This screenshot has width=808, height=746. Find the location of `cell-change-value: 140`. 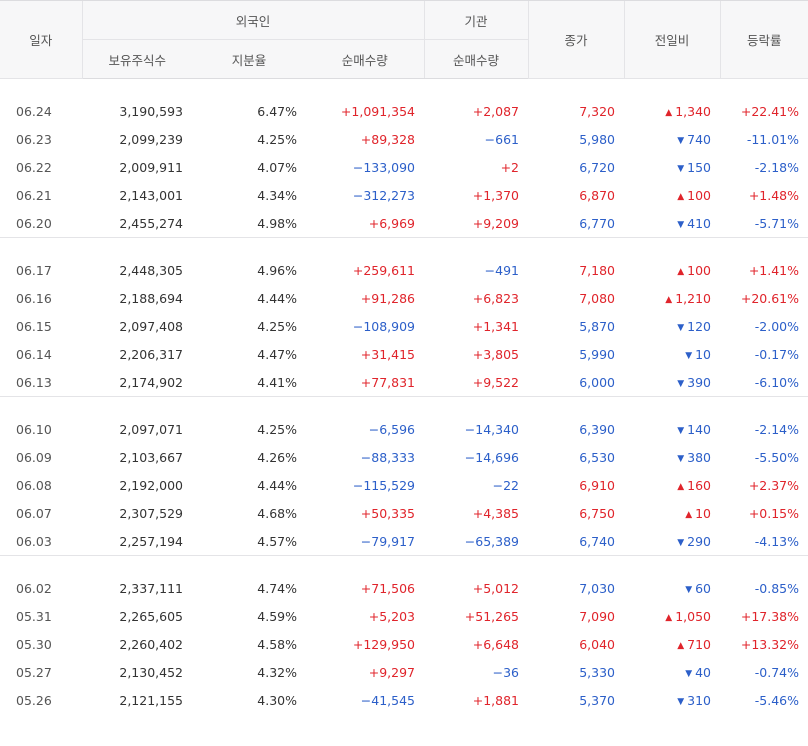

cell-change-value: 140 is located at coordinates (699, 429).